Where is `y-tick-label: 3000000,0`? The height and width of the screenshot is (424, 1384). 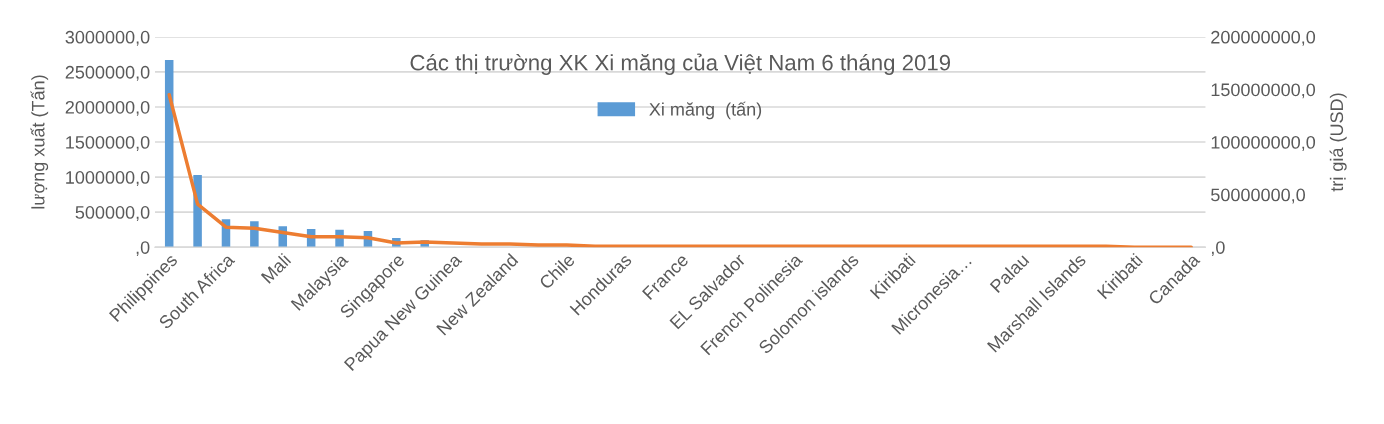
y-tick-label: 3000000,0 is located at coordinates (107, 38).